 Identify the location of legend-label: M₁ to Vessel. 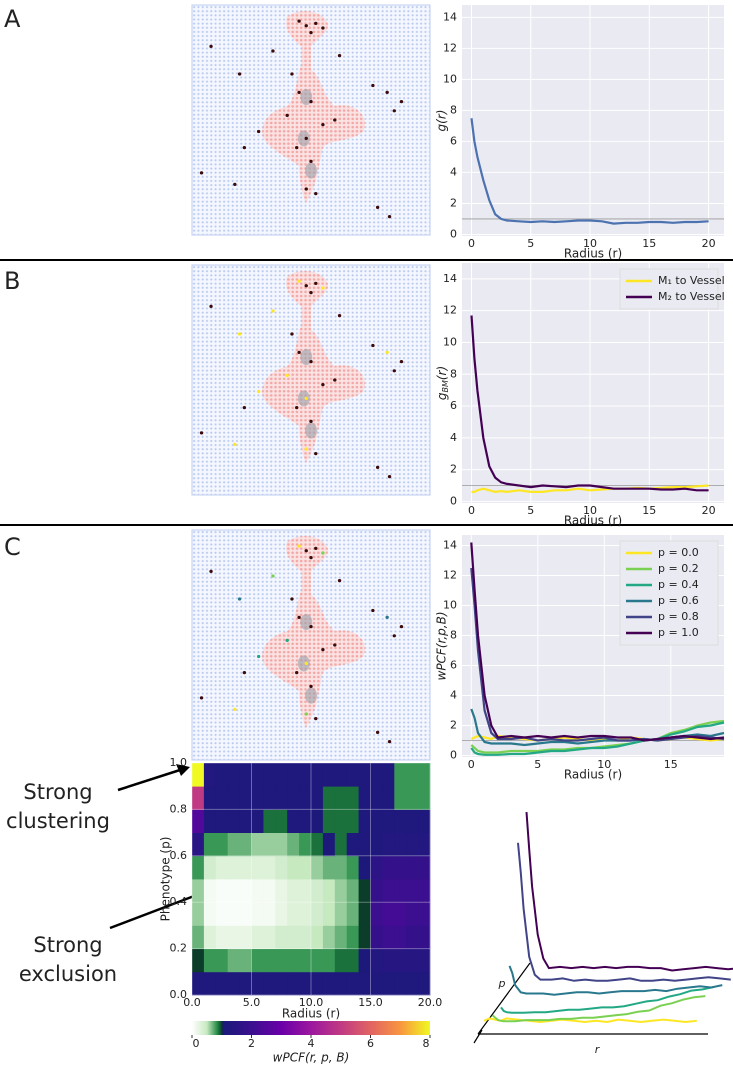
(691, 280).